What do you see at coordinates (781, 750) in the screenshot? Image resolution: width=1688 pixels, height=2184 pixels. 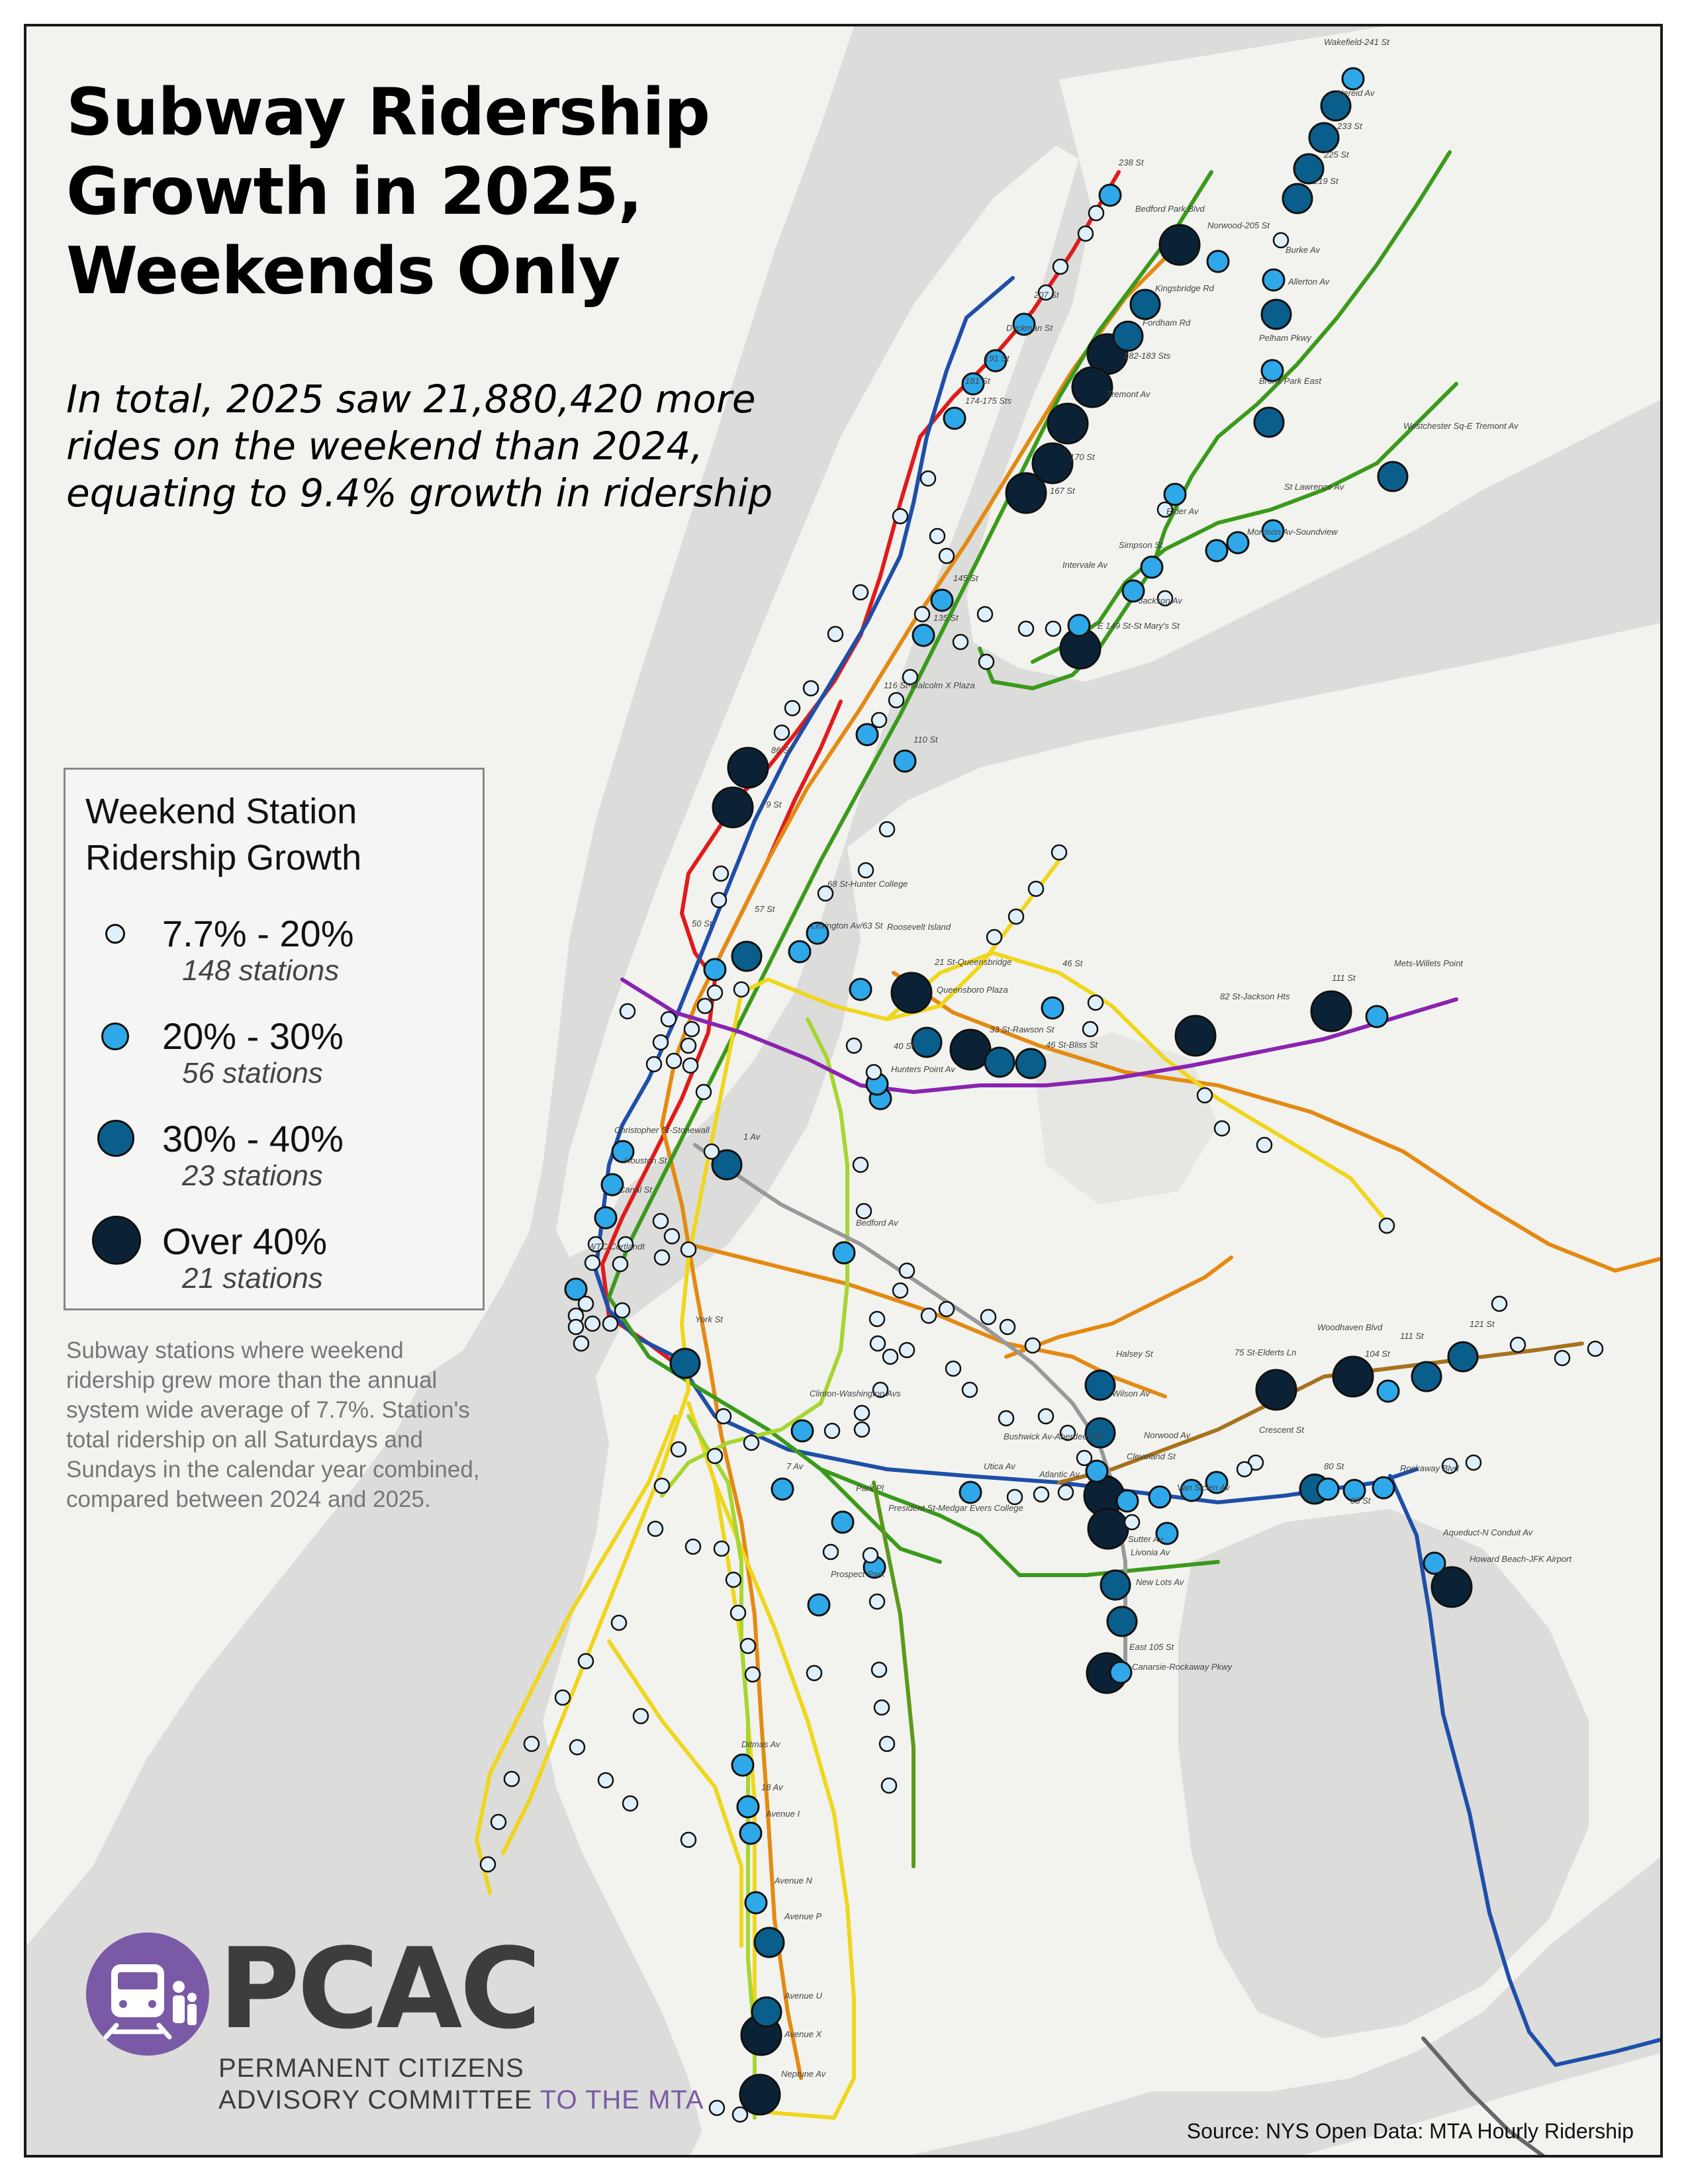 I see `station-label: 86 St` at bounding box center [781, 750].